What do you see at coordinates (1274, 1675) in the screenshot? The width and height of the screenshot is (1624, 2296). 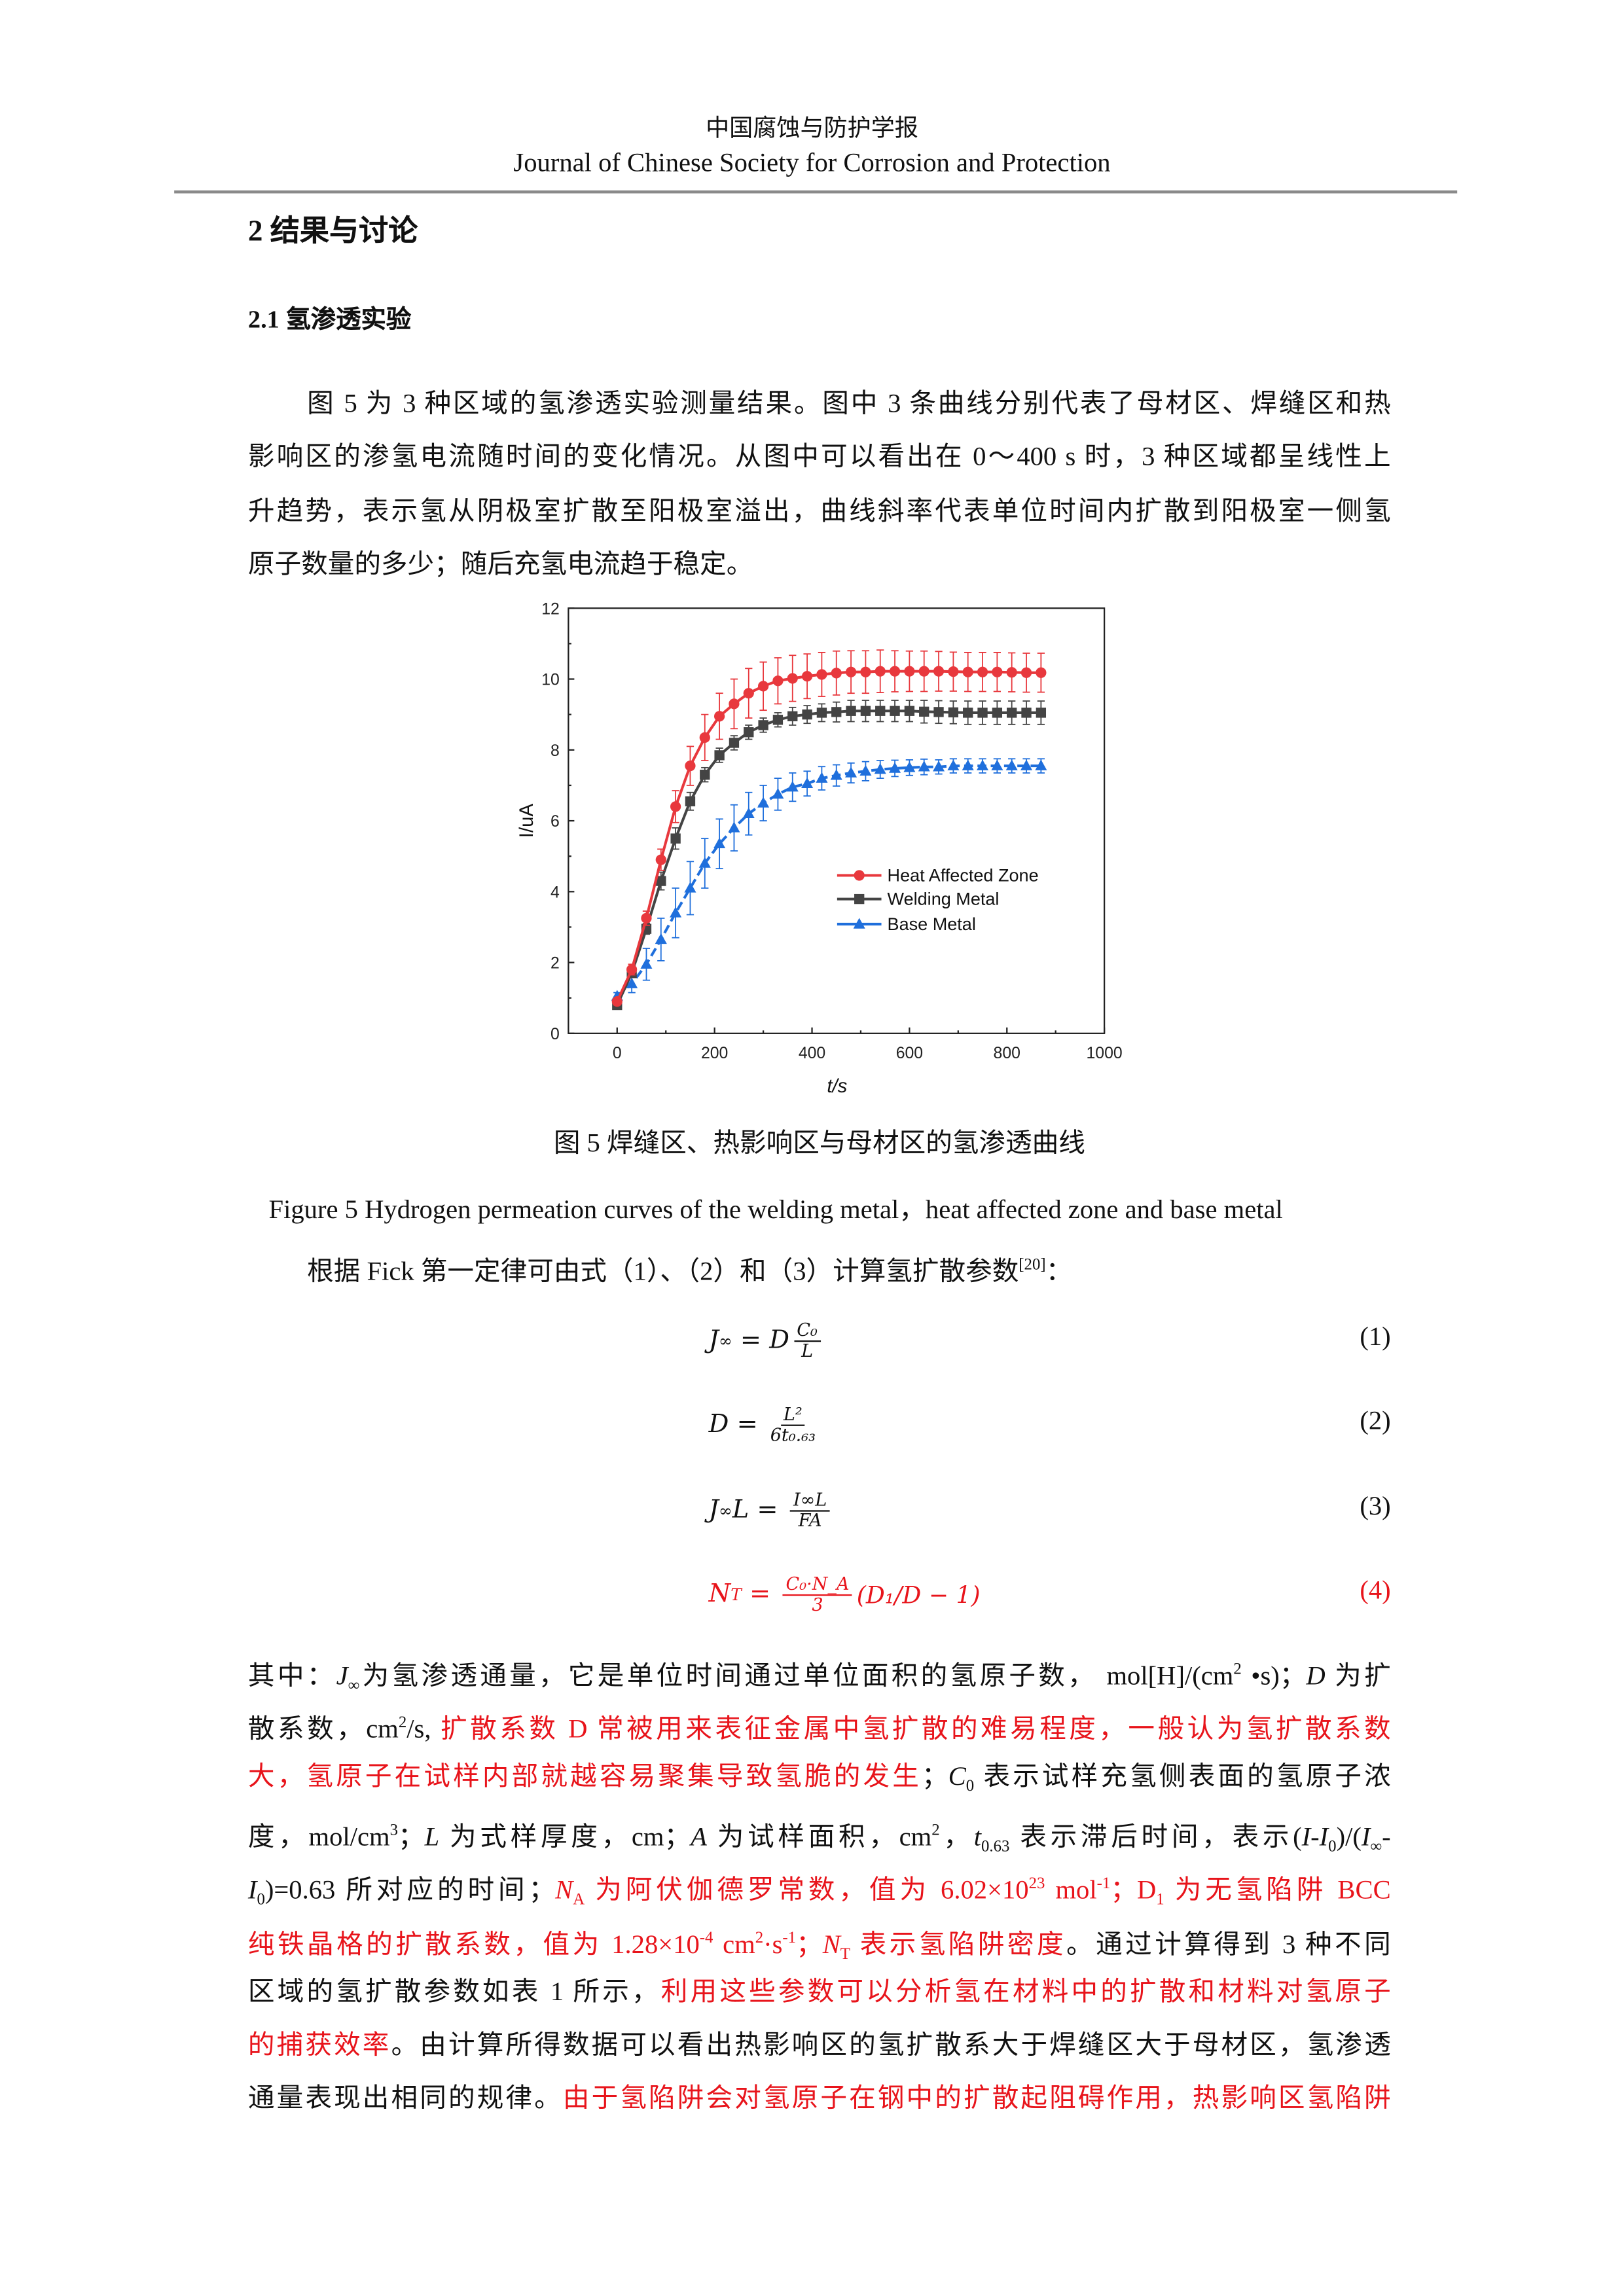 I see `text-segment: •s)；` at bounding box center [1274, 1675].